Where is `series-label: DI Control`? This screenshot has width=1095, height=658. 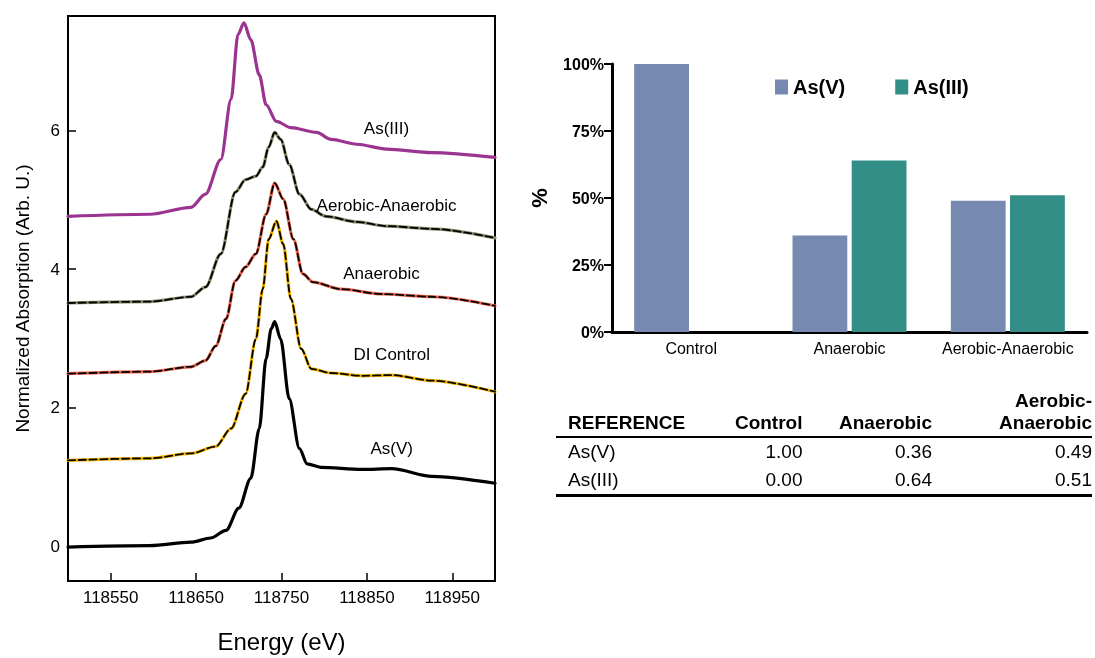 series-label: DI Control is located at coordinates (391, 355).